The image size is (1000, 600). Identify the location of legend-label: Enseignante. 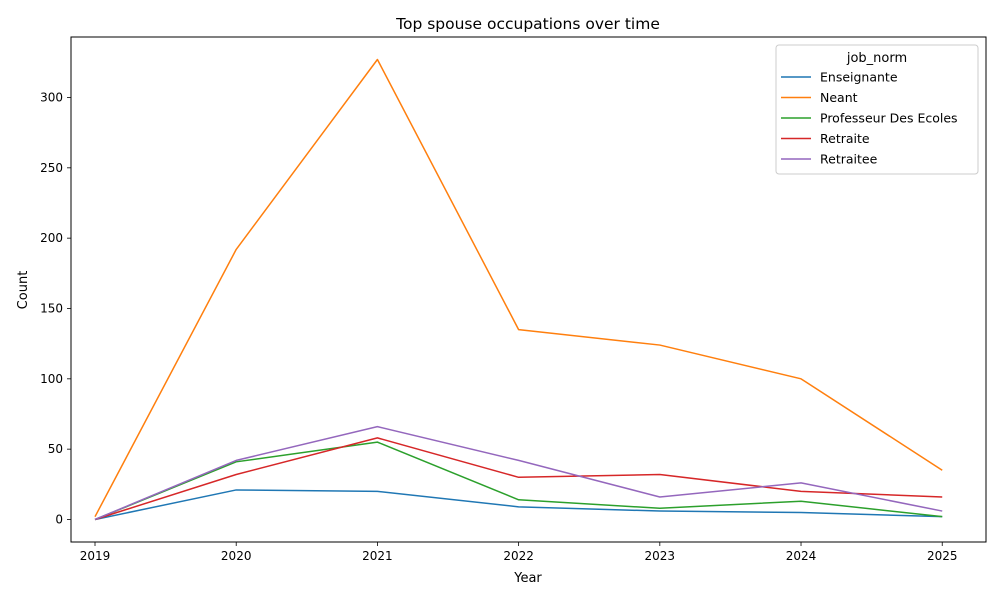
(859, 77).